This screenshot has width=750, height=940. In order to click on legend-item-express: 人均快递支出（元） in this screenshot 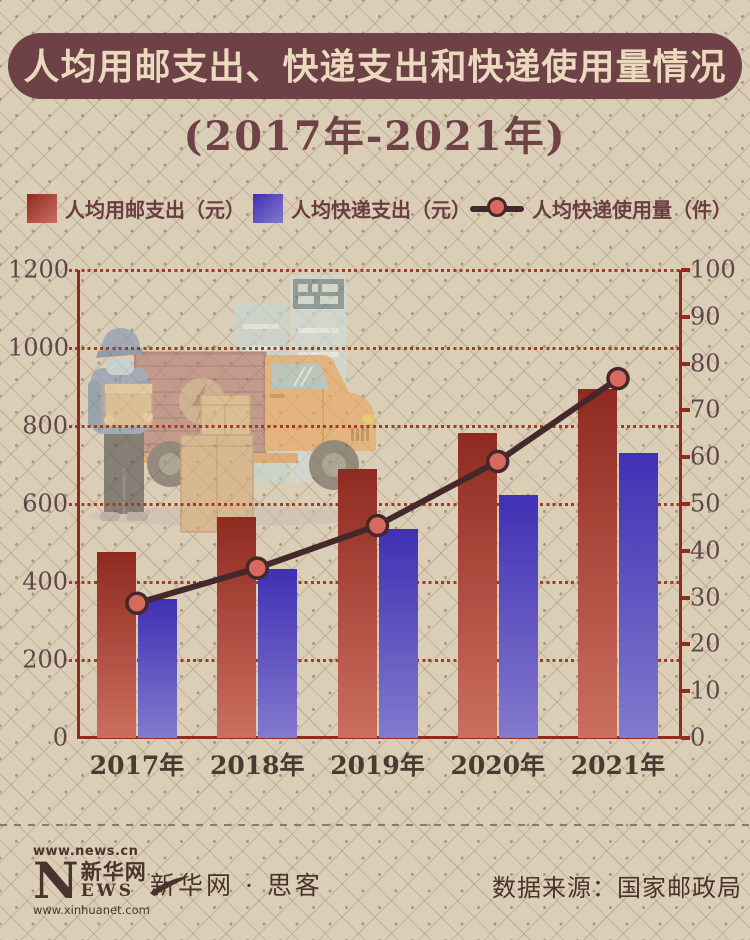, I will do `click(362, 208)`.